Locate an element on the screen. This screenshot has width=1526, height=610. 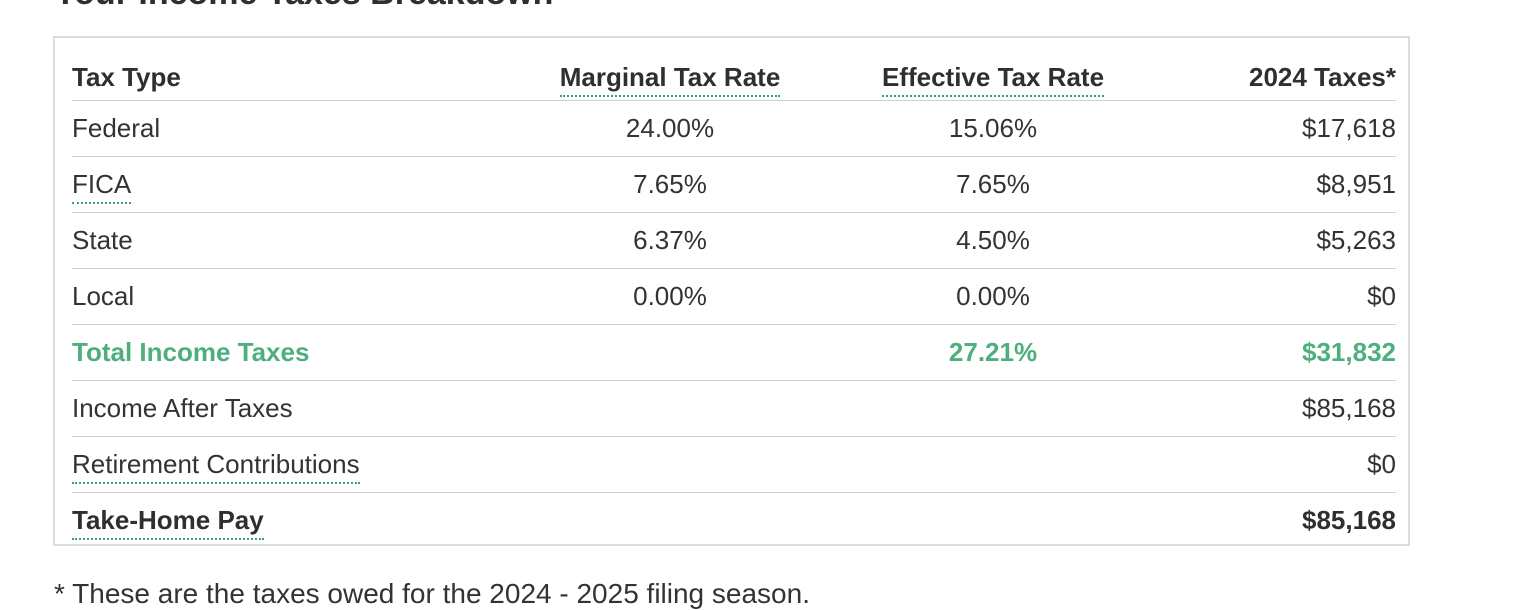
marginal-tax-rate-tooltip-trigger: Marginal Tax Rate is located at coordinates (670, 80).